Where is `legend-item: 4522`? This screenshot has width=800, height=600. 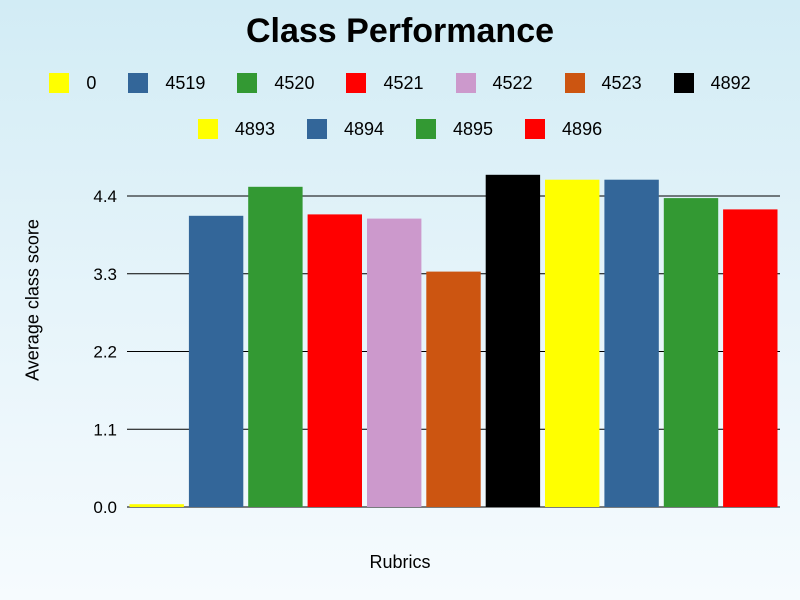
legend-item: 4522 is located at coordinates (494, 83).